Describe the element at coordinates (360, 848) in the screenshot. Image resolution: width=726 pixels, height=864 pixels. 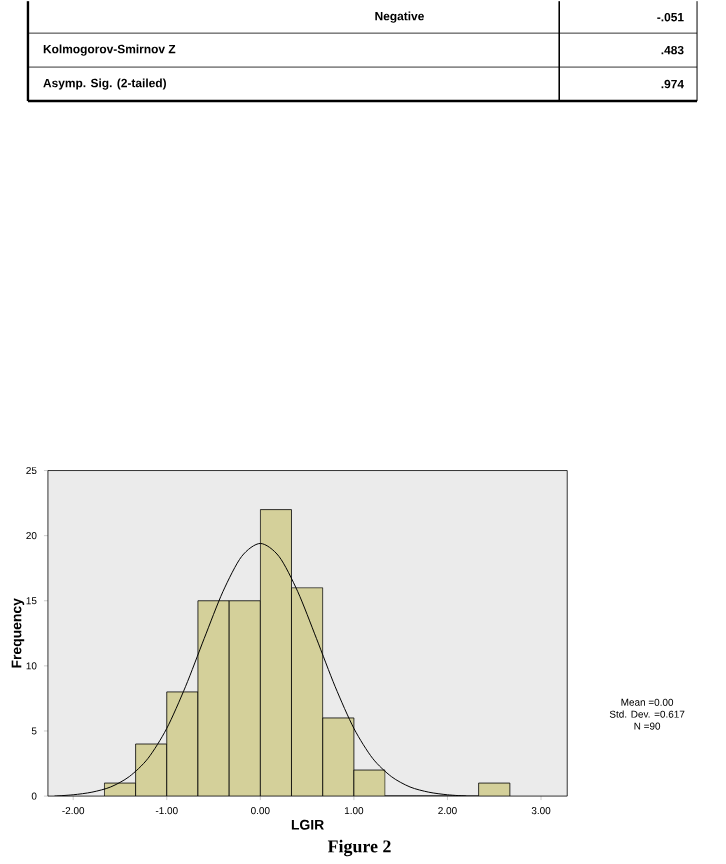
I see `caption: Figure 2` at that location.